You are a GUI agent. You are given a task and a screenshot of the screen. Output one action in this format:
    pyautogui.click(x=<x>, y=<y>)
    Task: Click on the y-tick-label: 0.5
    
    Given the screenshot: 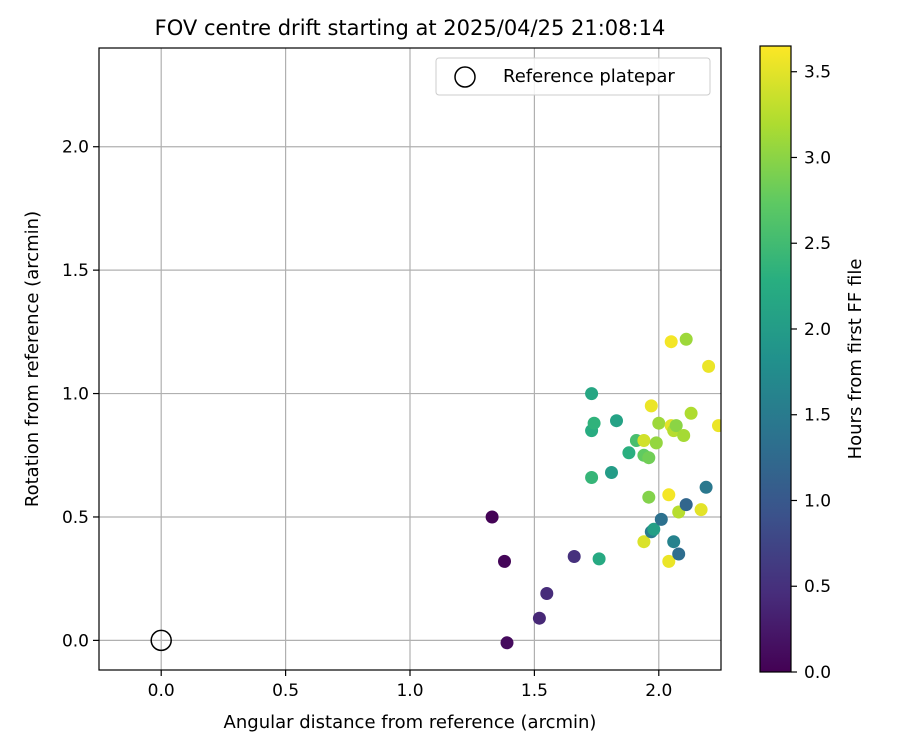 What is the action you would take?
    pyautogui.click(x=75, y=518)
    